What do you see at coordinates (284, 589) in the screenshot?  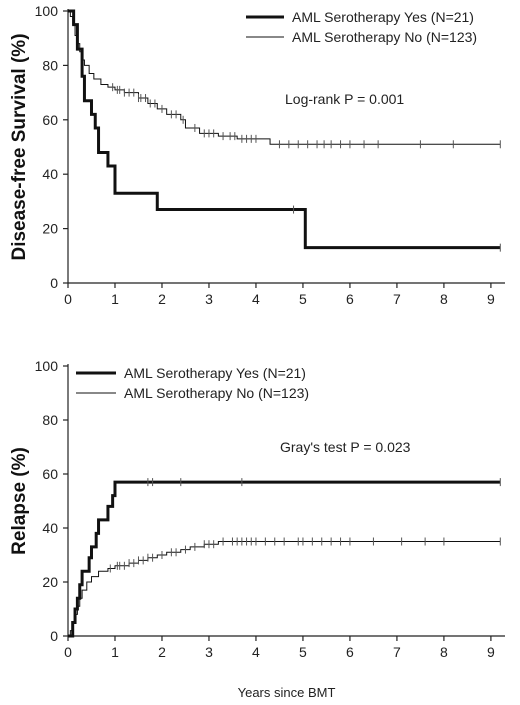 I see `series-line-serotherapy-no` at bounding box center [284, 589].